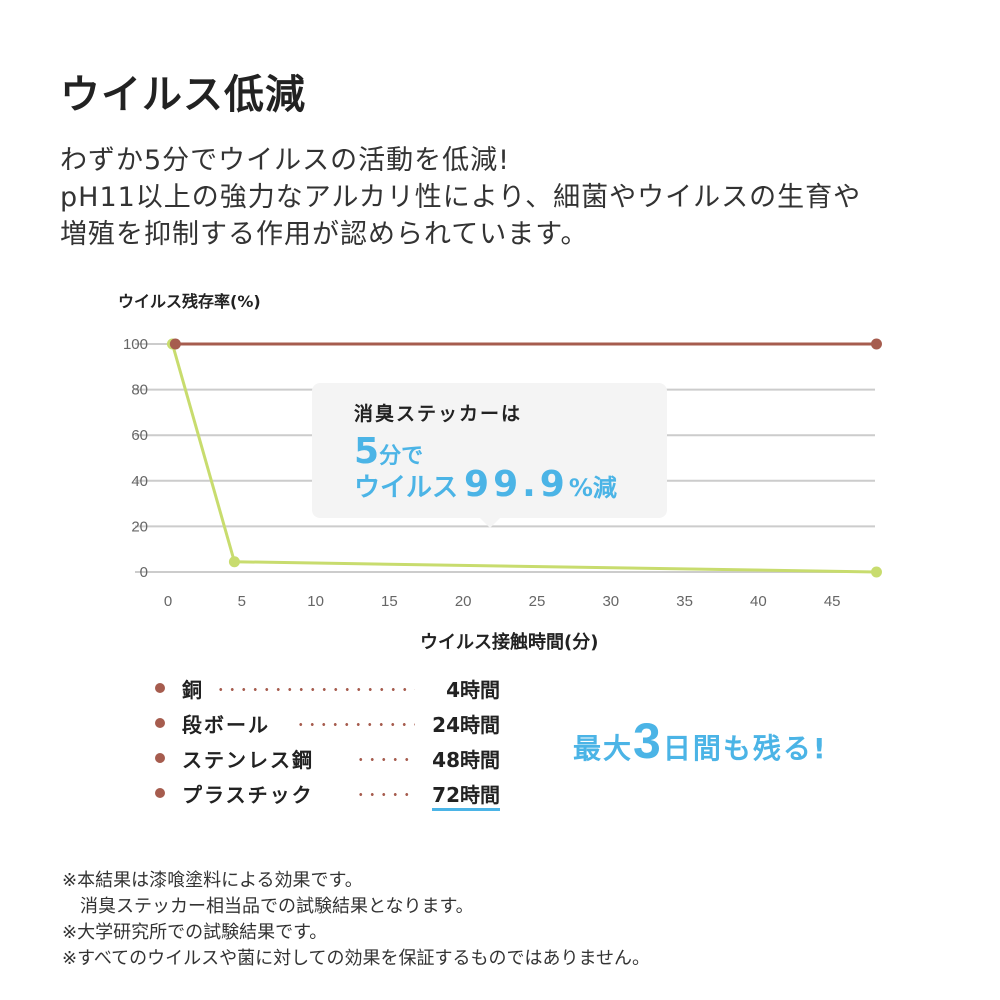  I want to click on x-tick-label: 5, so click(242, 601).